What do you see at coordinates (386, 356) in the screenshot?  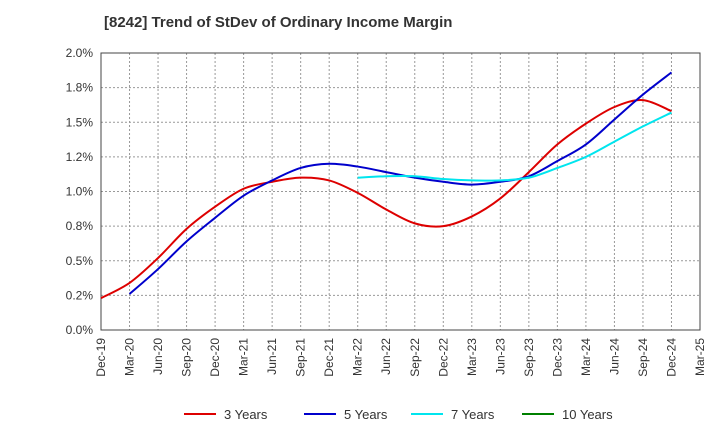 I see `x-tick-label: Jun-22` at bounding box center [386, 356].